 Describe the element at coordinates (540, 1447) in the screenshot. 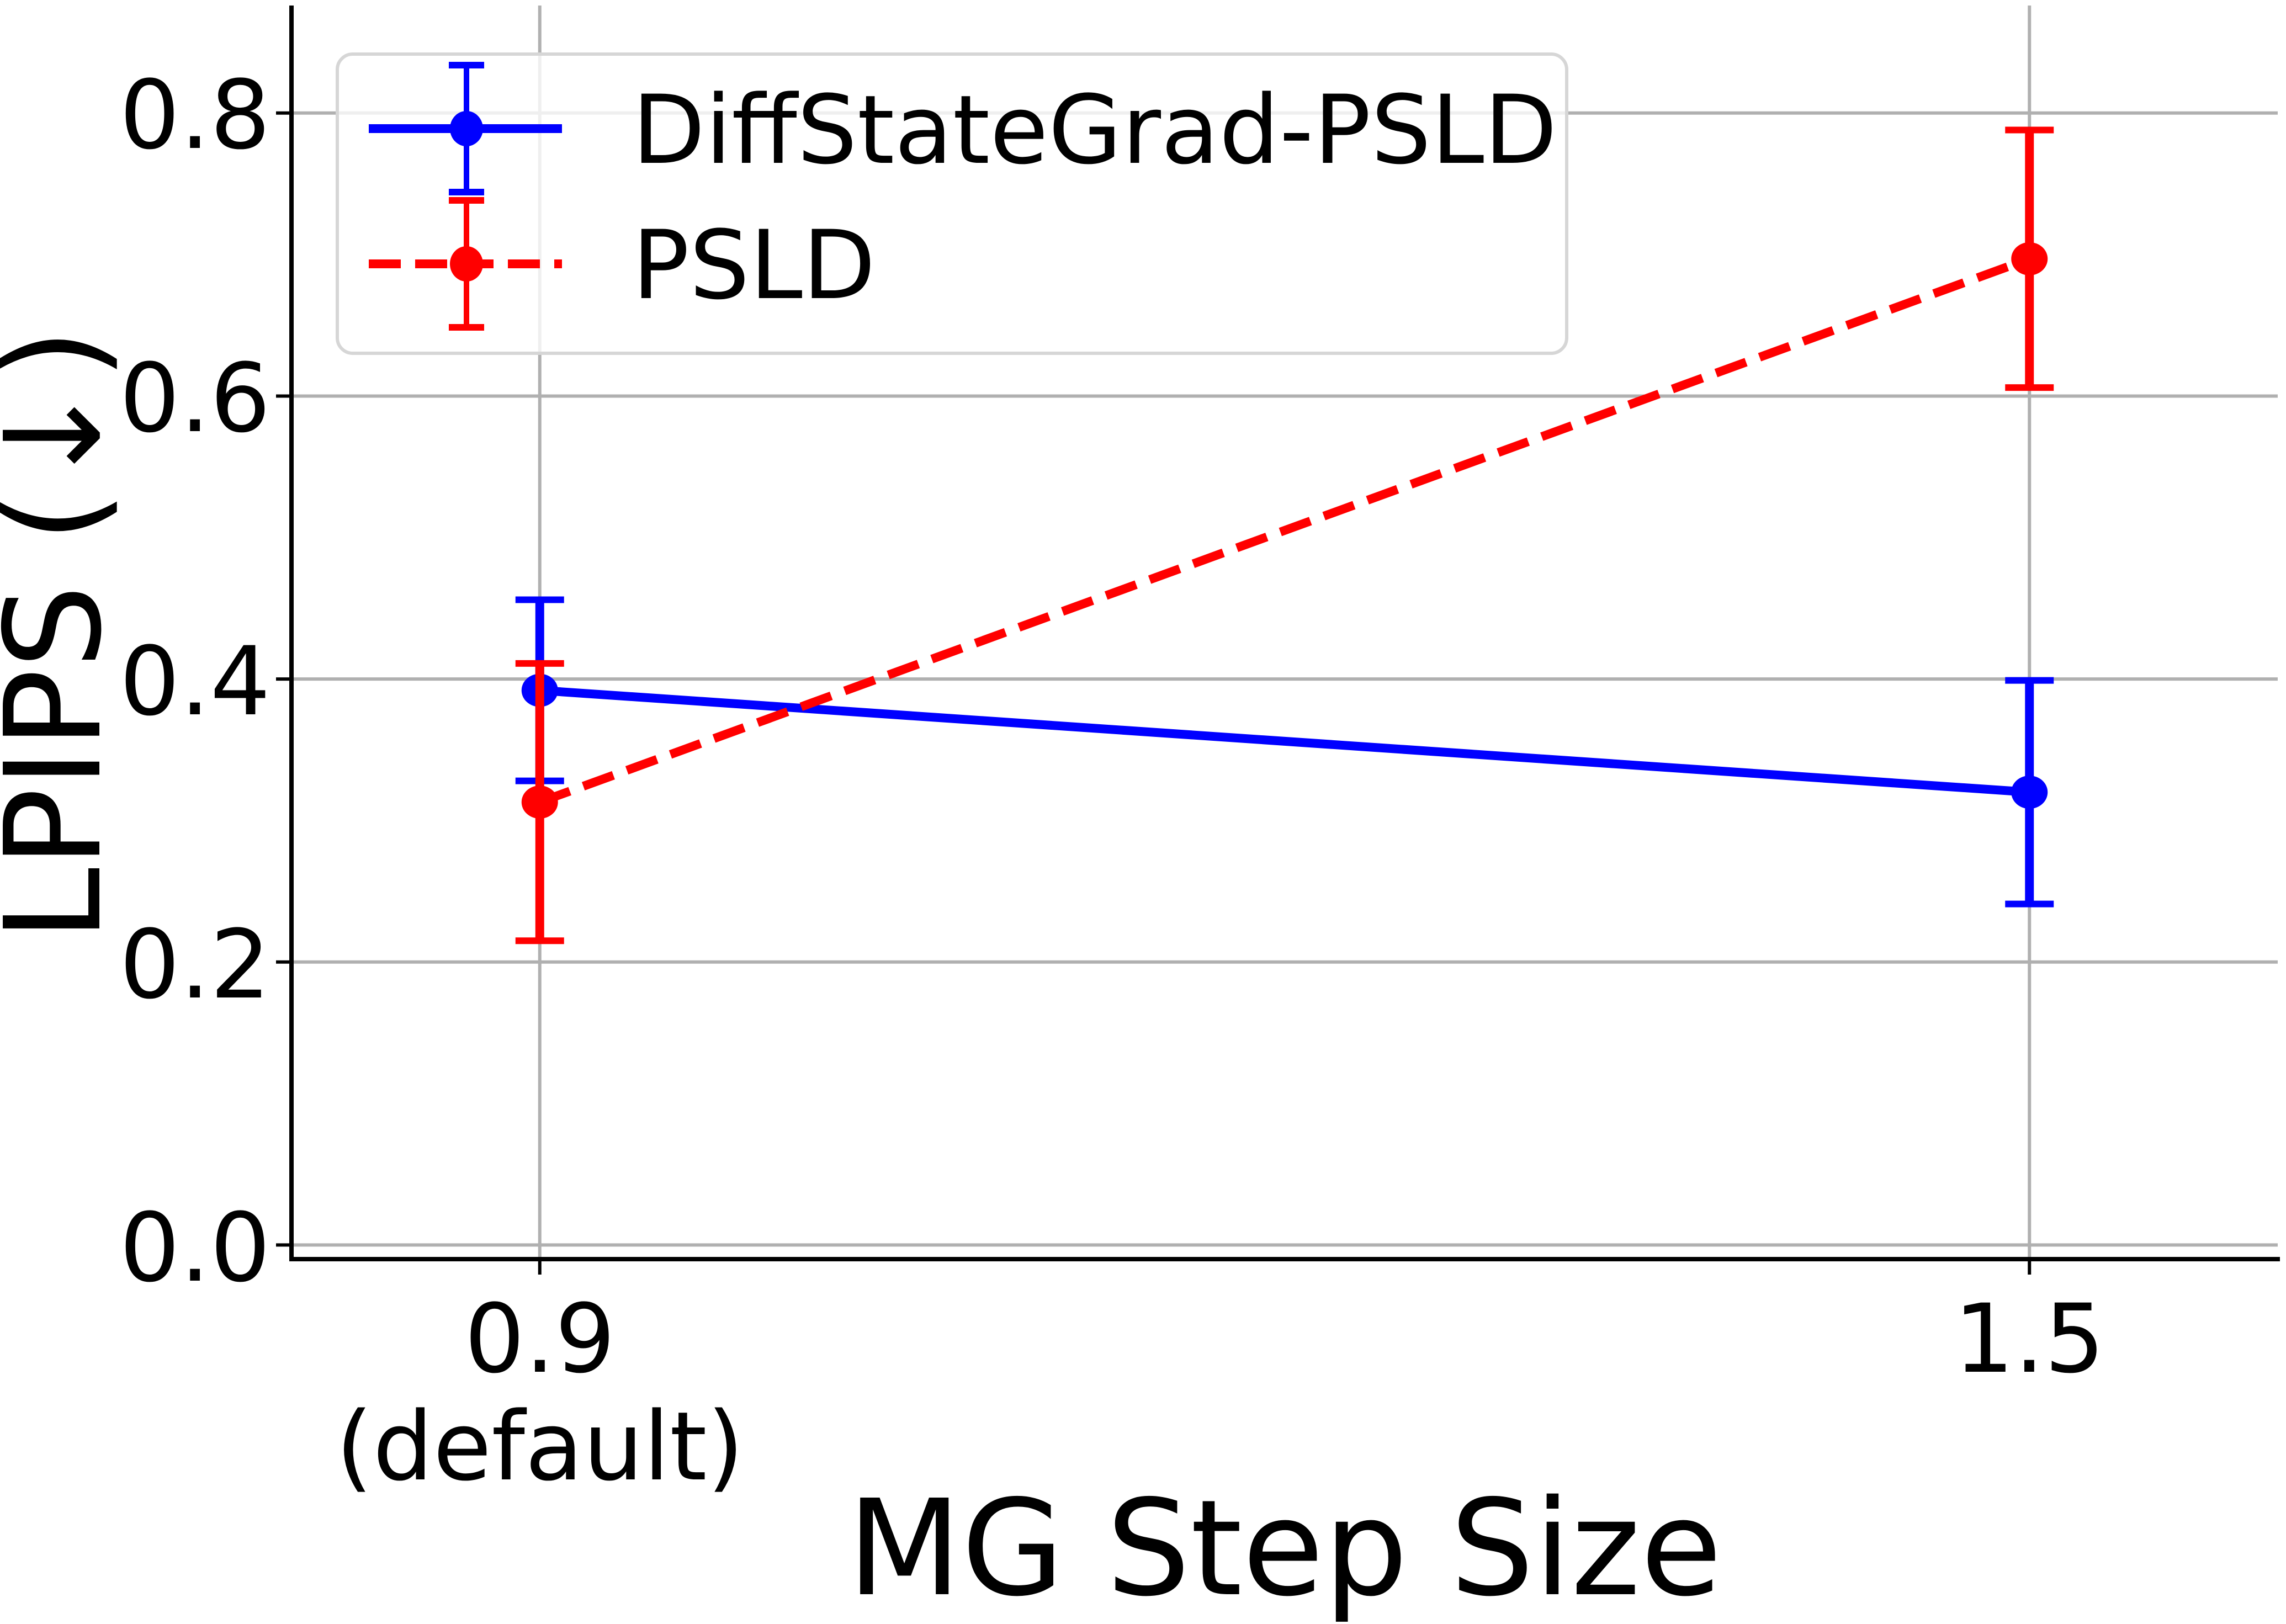

I see `x-tick-label-default-note: (default)` at that location.